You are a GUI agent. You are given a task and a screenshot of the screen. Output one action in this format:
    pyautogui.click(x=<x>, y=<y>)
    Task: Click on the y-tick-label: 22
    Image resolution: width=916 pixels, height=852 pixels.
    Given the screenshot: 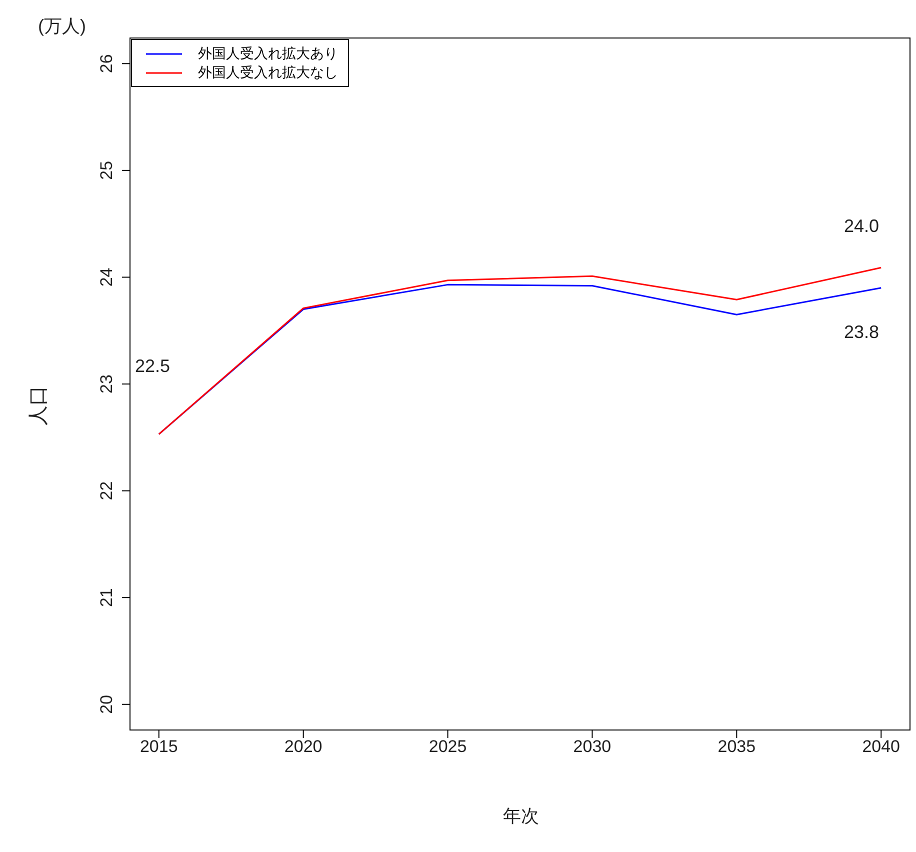 What is the action you would take?
    pyautogui.click(x=106, y=490)
    